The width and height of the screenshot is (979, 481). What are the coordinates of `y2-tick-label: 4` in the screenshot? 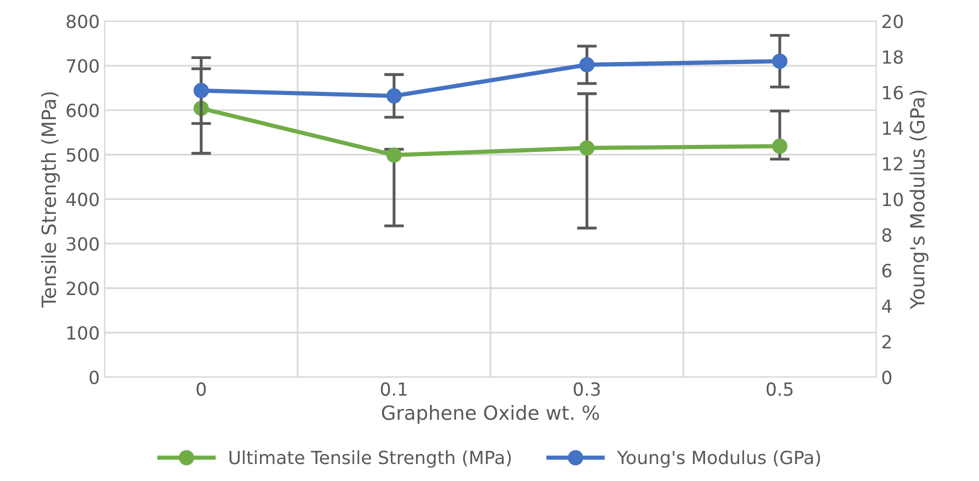 It's located at (887, 306).